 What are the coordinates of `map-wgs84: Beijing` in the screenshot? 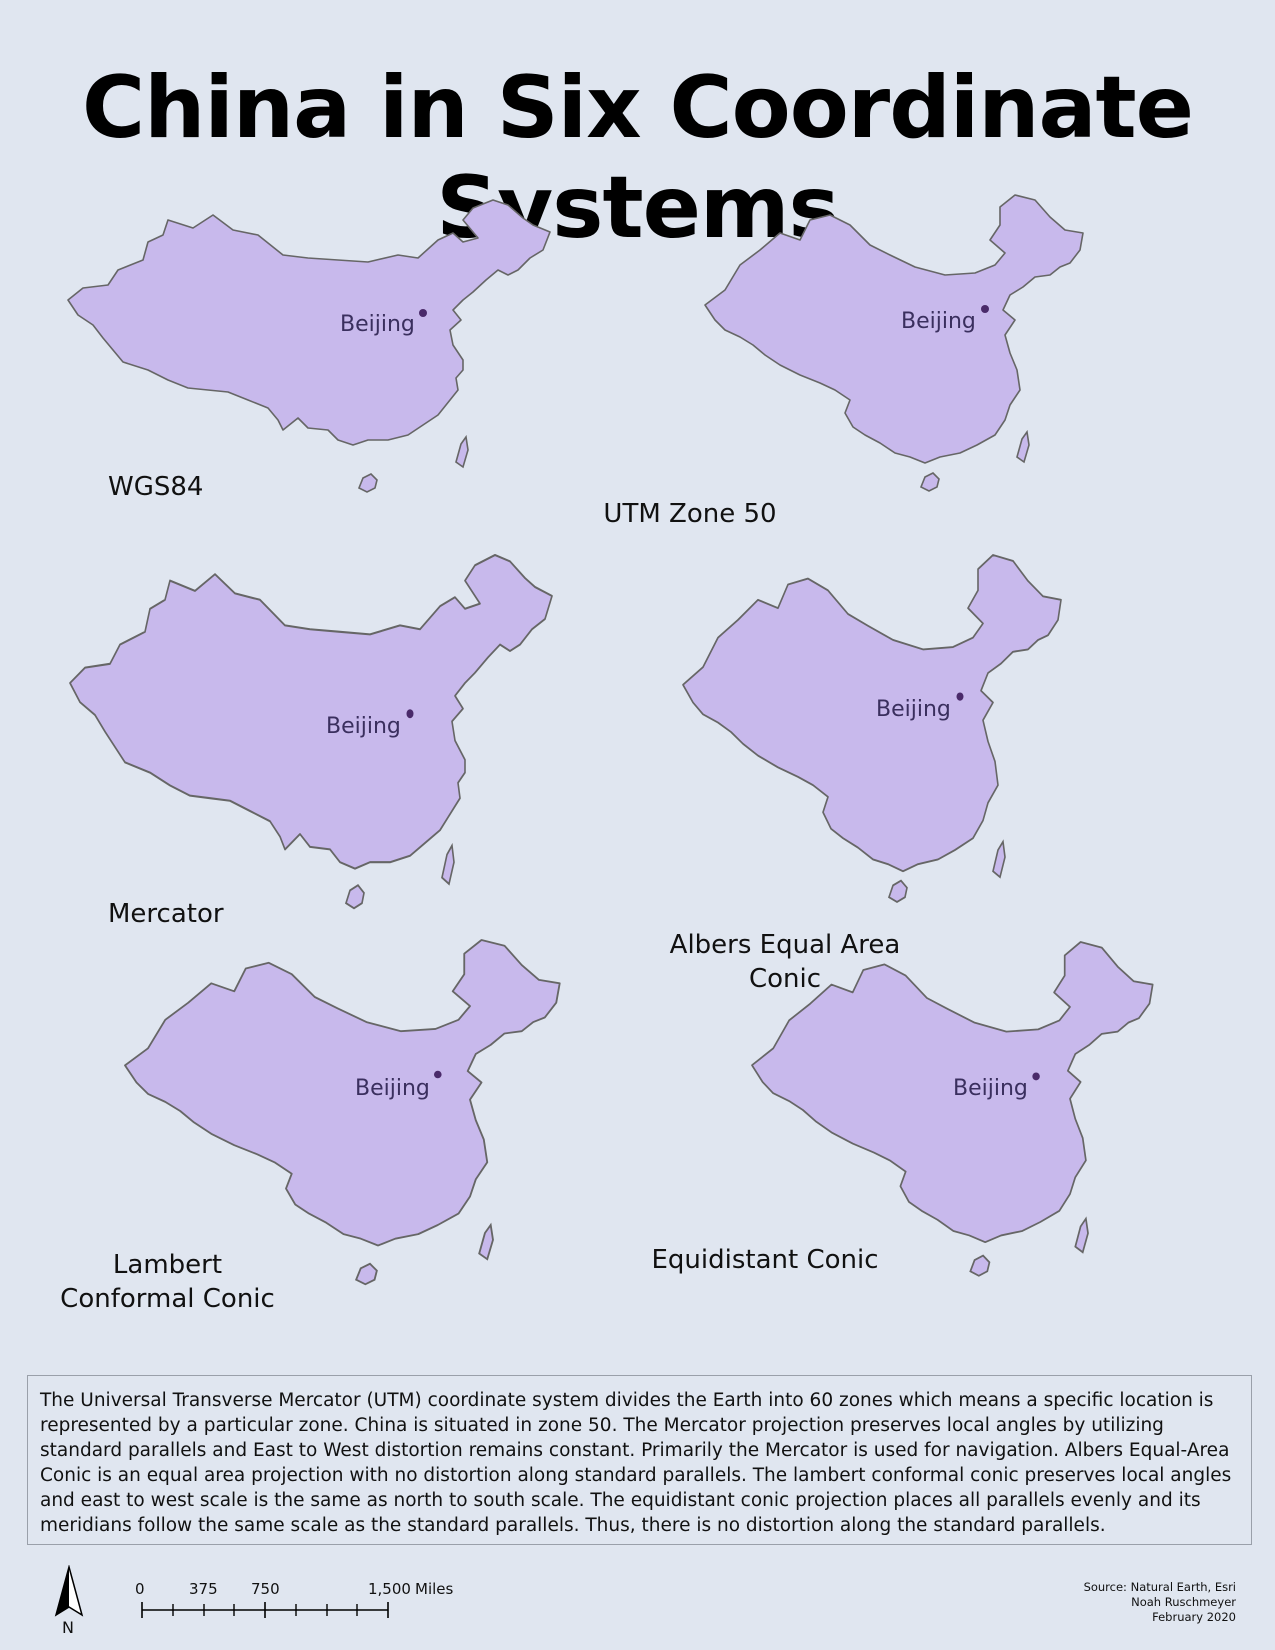 It's located at (309, 346).